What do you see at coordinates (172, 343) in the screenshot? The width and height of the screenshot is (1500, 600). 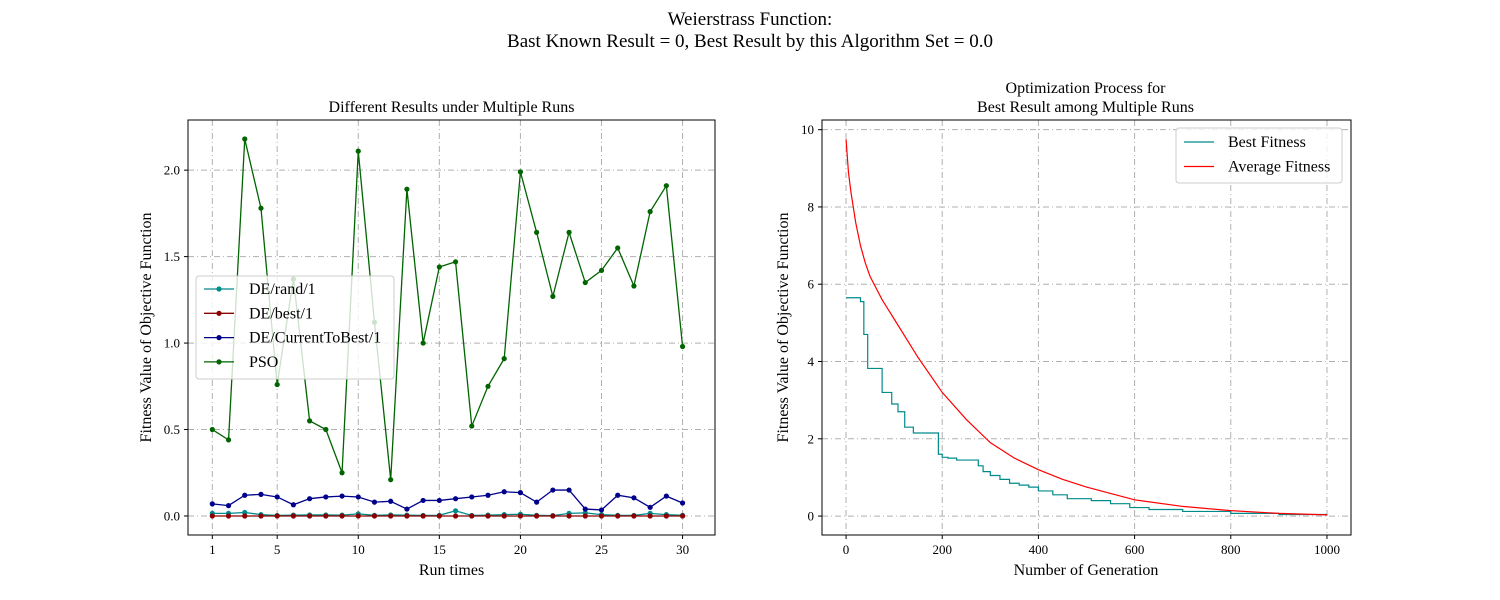 I see `c1-y-tick-label: 1.0` at bounding box center [172, 343].